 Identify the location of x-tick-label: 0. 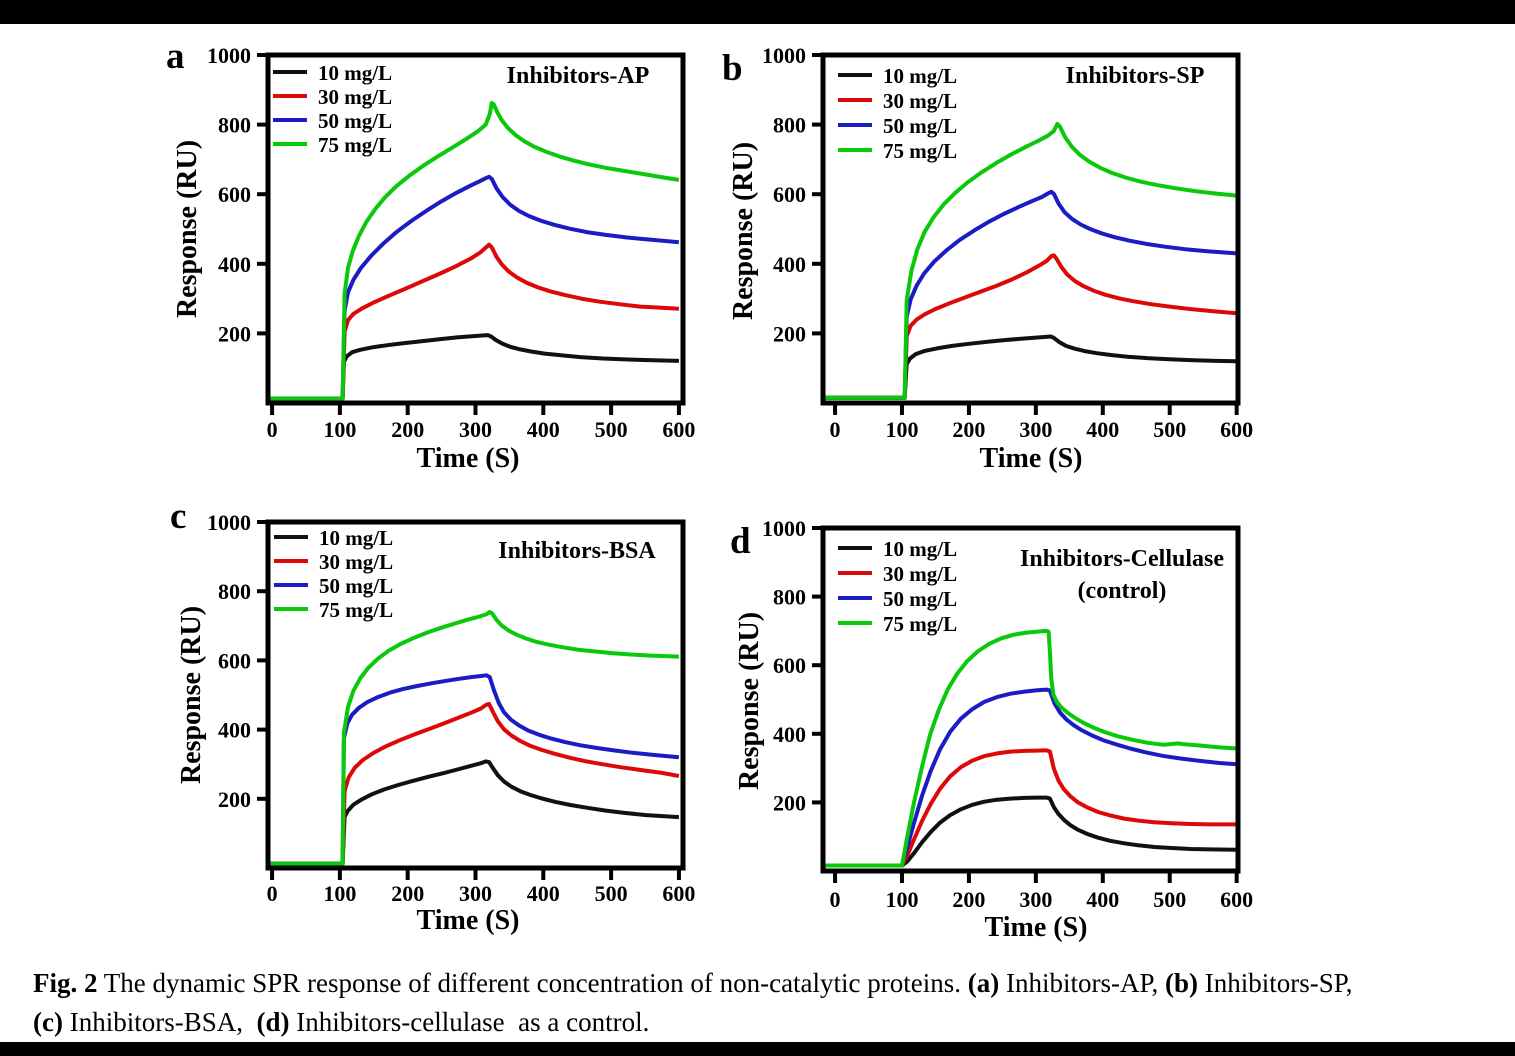
(835, 429).